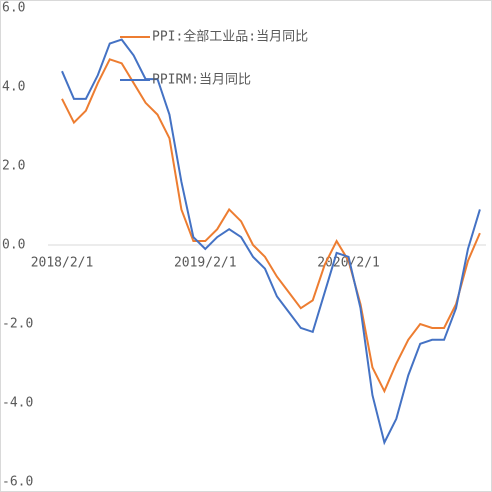  I want to click on y-tick-label: -2.0, so click(17, 324).